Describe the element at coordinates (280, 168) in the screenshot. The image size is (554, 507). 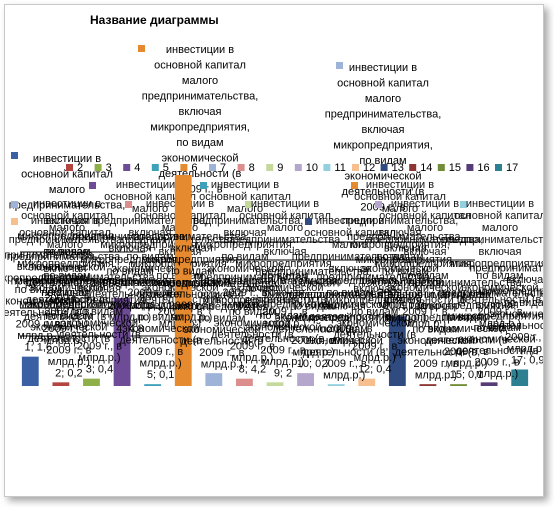
I see `legend-number: 9` at that location.